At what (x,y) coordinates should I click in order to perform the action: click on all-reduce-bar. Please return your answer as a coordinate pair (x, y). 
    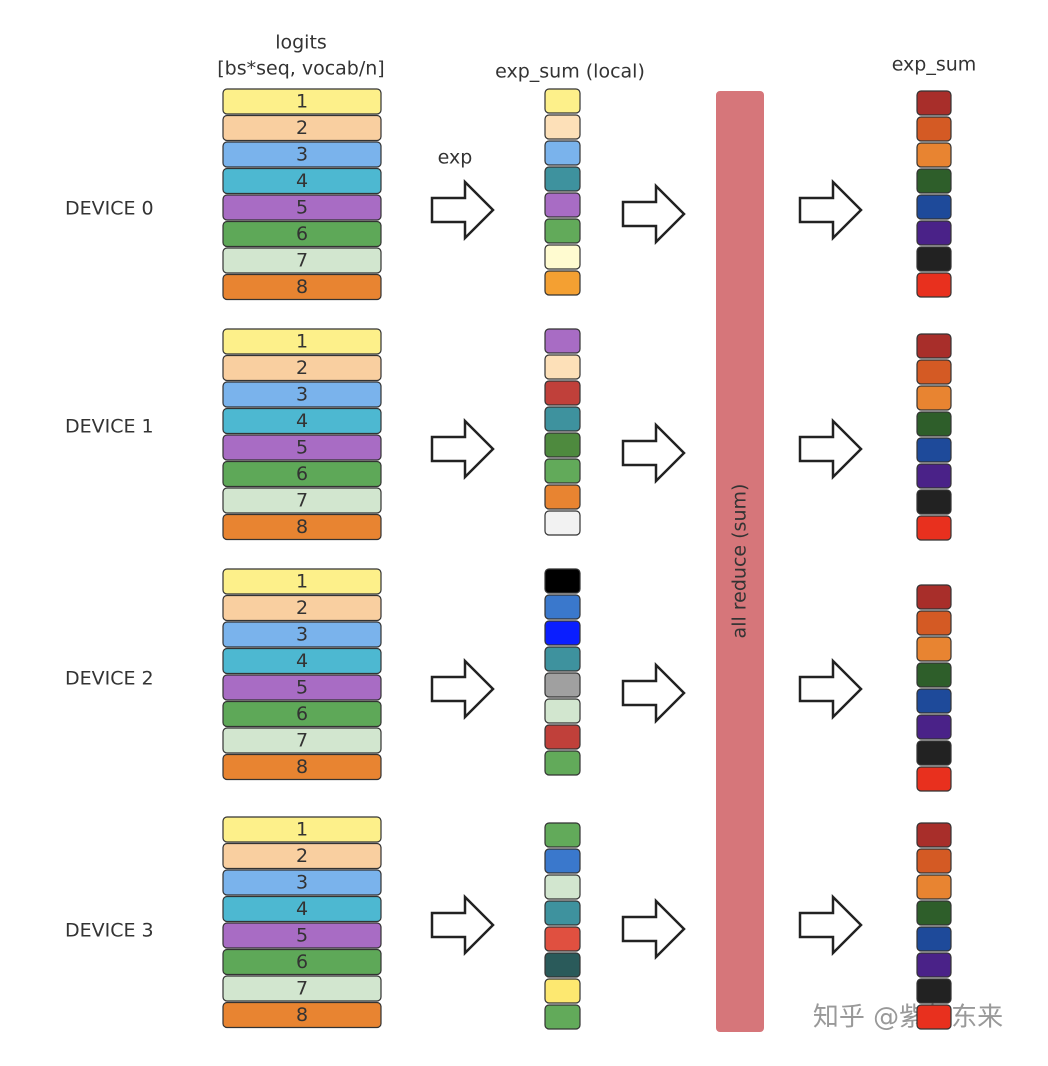
    Looking at the image, I should click on (740, 561).